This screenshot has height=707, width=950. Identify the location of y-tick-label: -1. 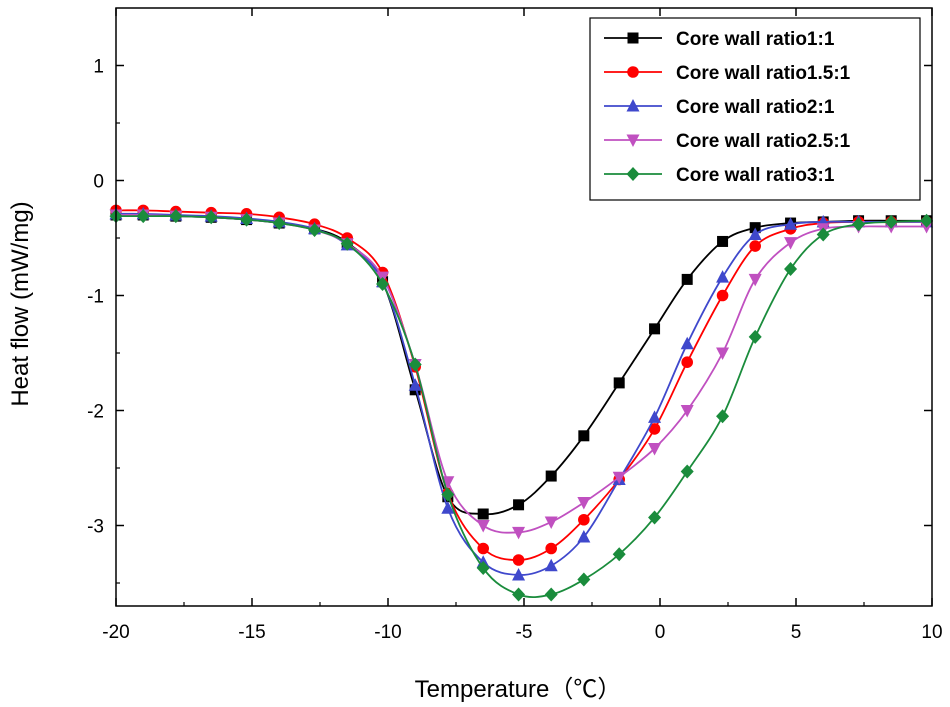
(95, 297).